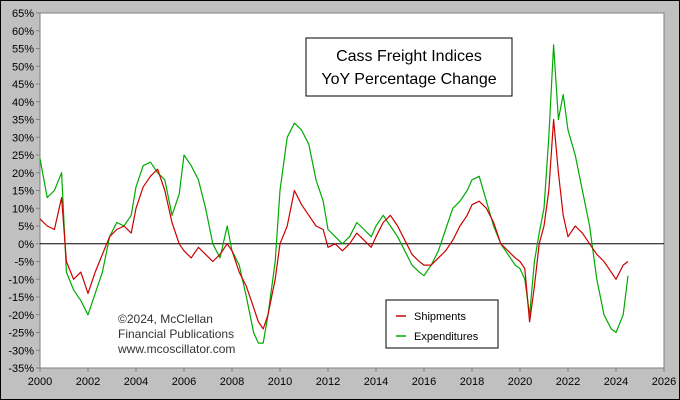 Image resolution: width=680 pixels, height=400 pixels. I want to click on y-tick-label: 30%, so click(23, 138).